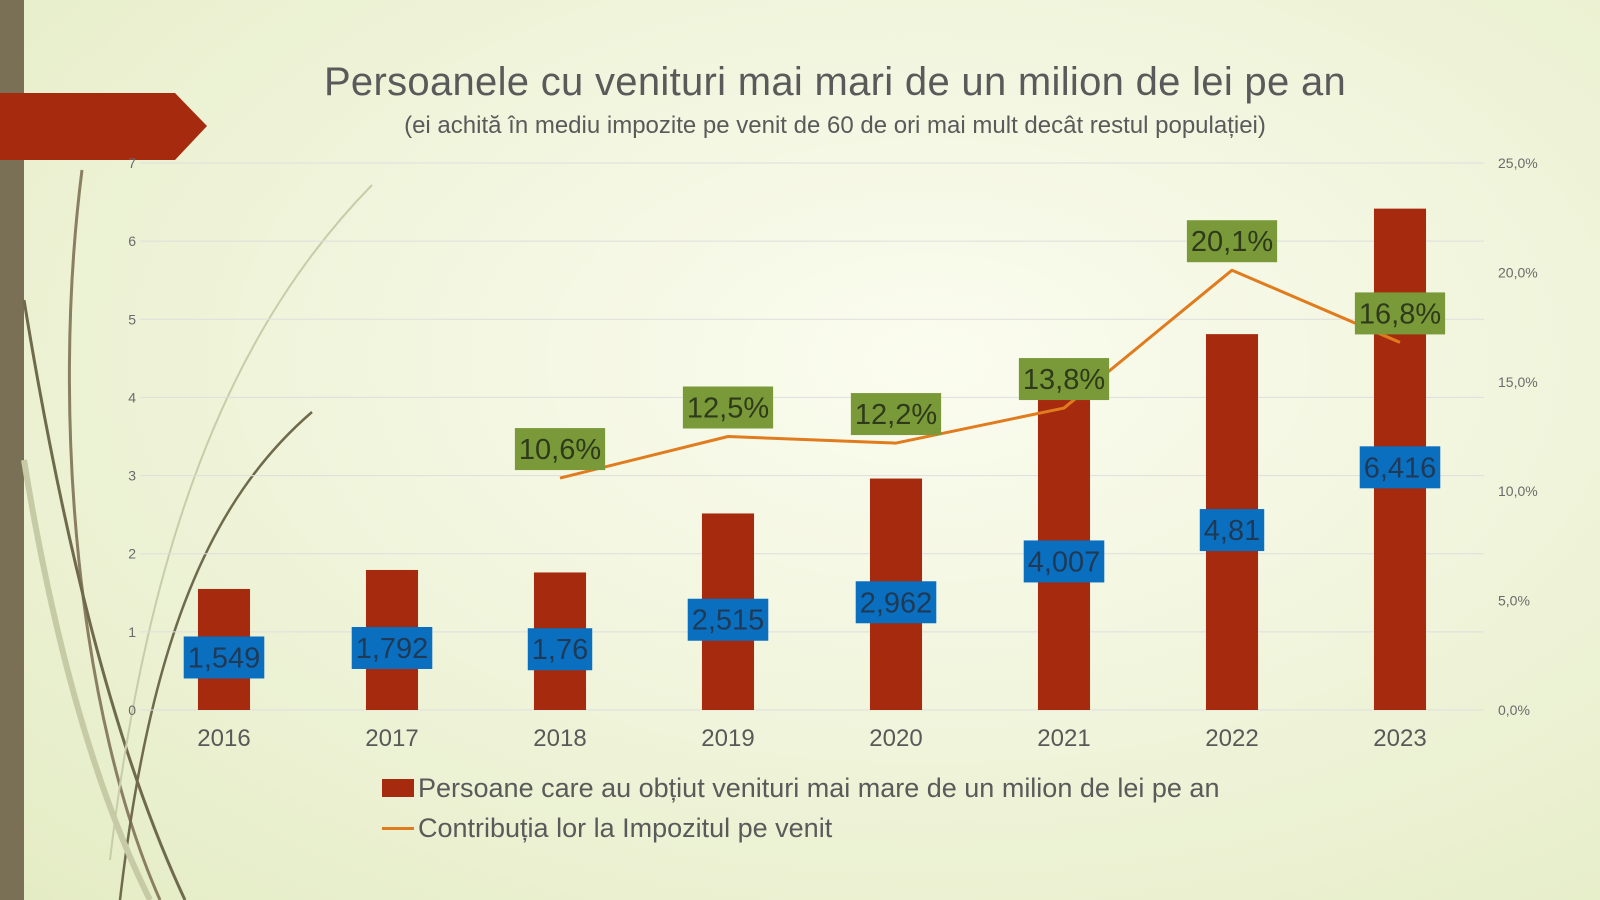  I want to click on line-data-label: 12,5%, so click(728, 407).